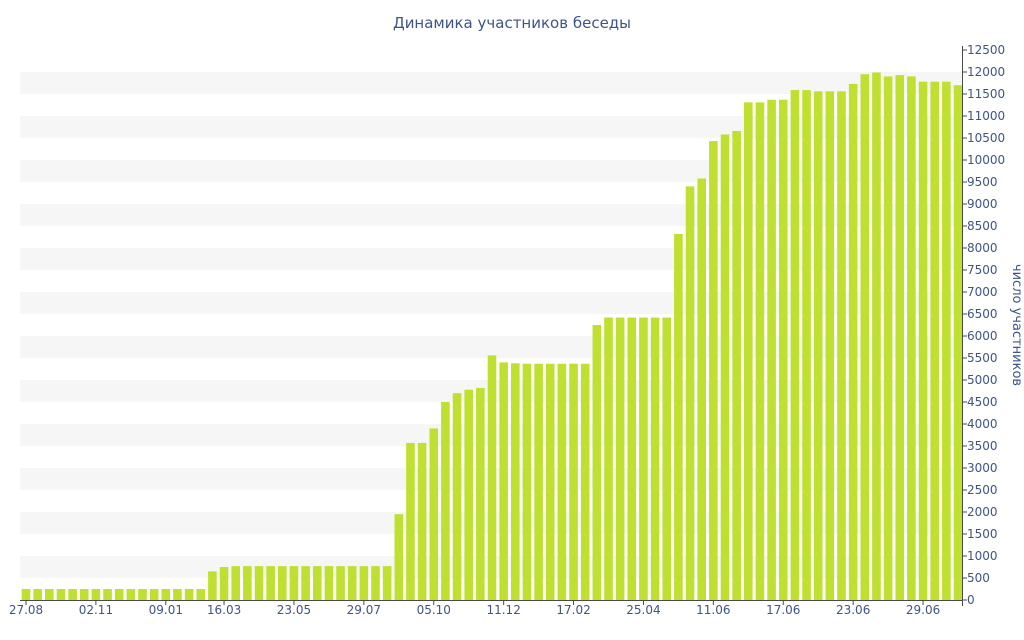 This screenshot has height=640, width=1024. Describe the element at coordinates (96, 610) in the screenshot. I see `x-tick-label: 02.11` at that location.